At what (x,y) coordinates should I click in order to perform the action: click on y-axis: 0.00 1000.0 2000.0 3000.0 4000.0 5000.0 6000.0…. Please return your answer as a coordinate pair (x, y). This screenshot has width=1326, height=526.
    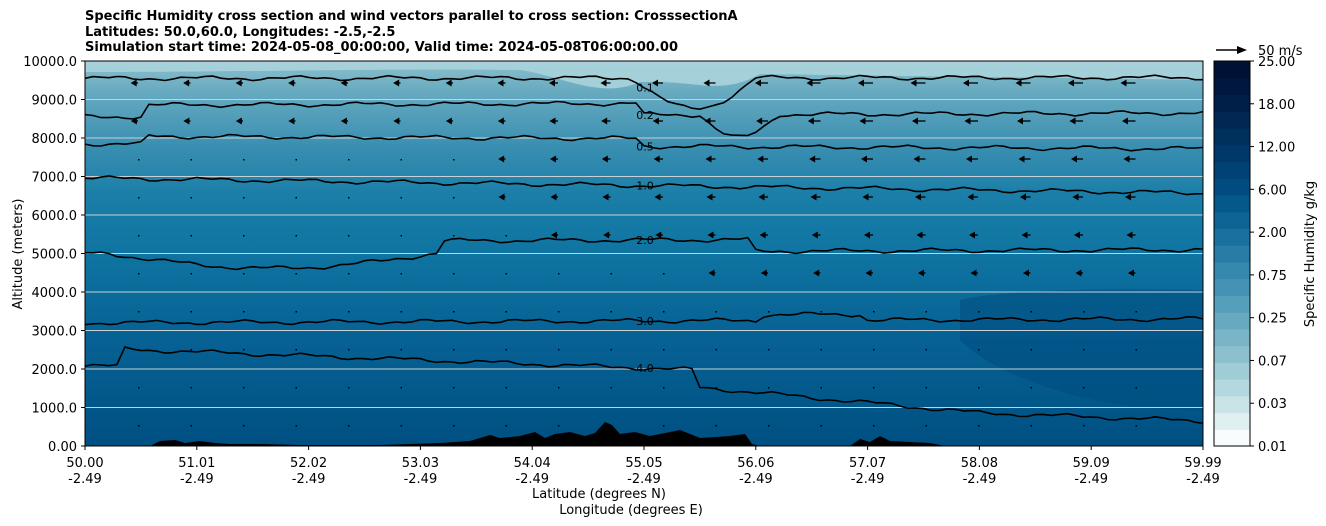
    Looking at the image, I should click on (54, 255).